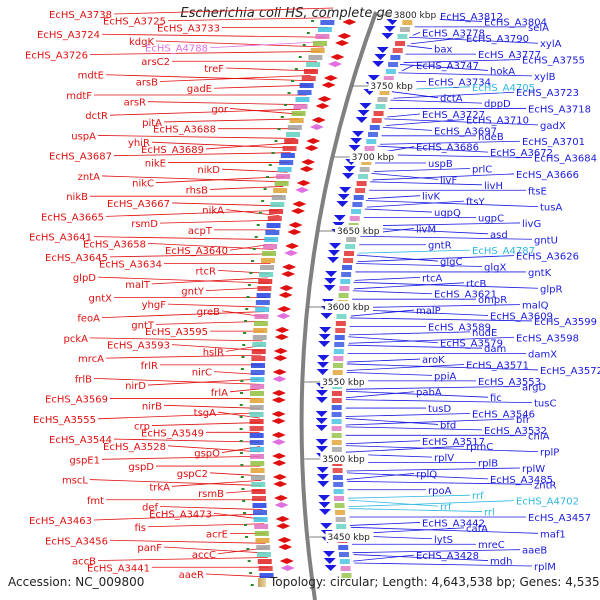  Describe the element at coordinates (540, 273) in the screenshot. I see `gene-label-right: gntK` at that location.